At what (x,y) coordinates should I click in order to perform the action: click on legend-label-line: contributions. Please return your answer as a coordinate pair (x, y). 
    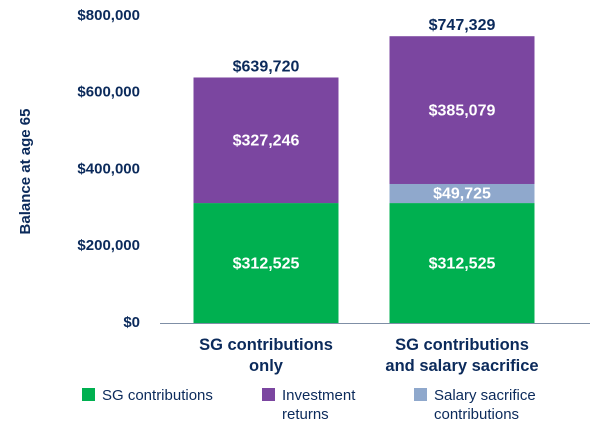
    Looking at the image, I should click on (476, 414).